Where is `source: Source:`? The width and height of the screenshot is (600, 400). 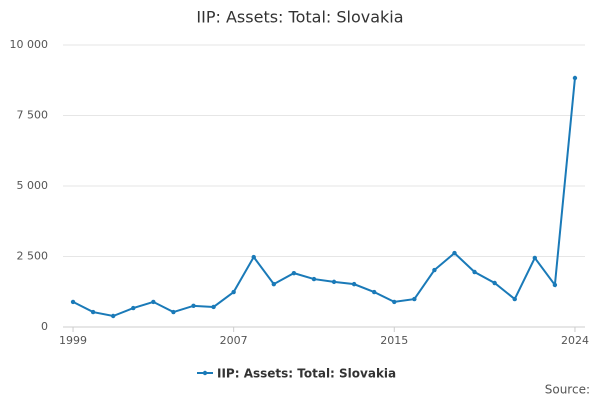 source: Source: is located at coordinates (567, 390).